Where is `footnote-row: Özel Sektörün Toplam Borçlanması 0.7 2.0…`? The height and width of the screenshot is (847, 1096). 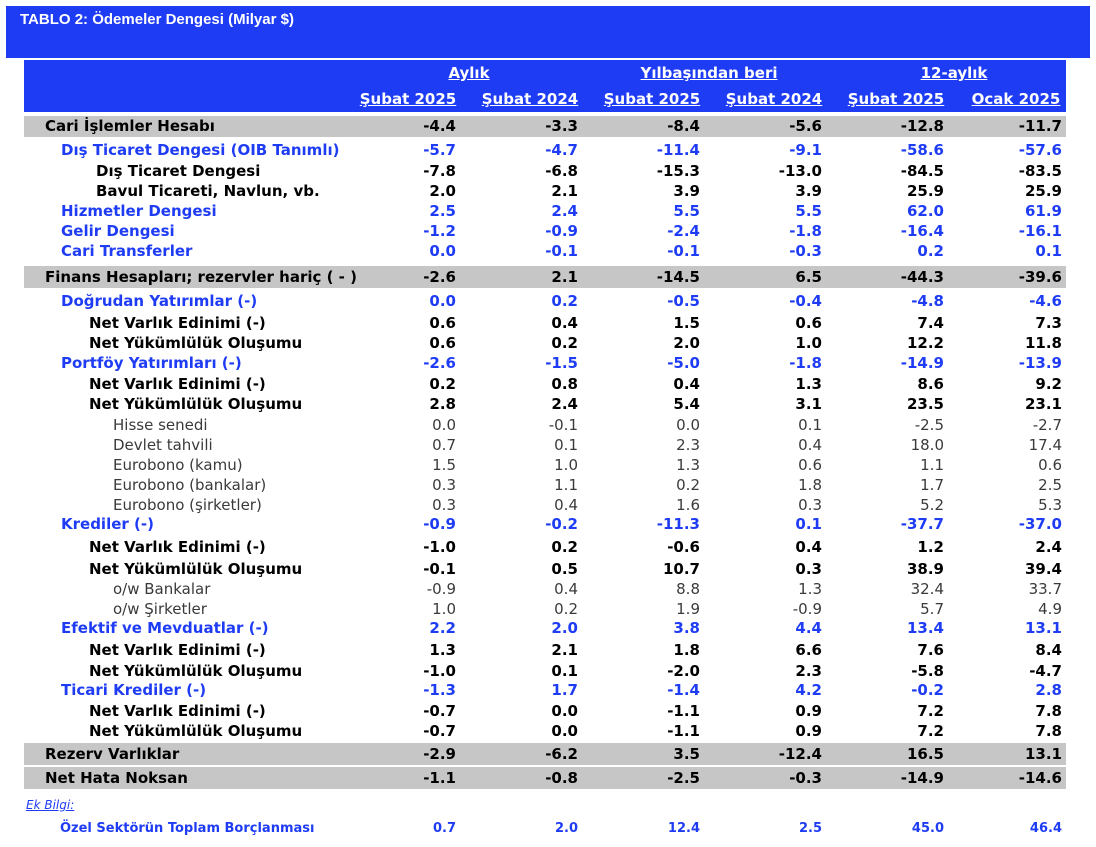
footnote-row: Özel Sektörün Toplam Borçlanması 0.7 2.0… is located at coordinates (545, 829).